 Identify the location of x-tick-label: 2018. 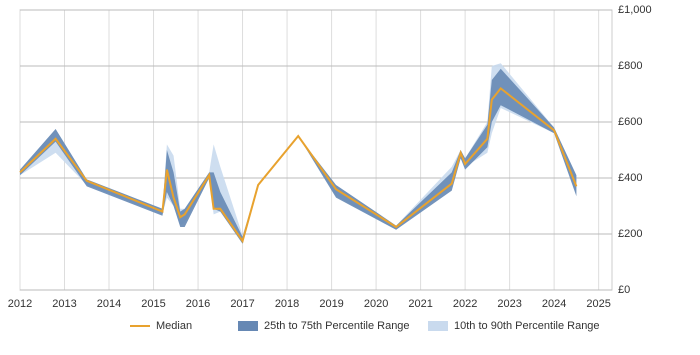
(287, 304).